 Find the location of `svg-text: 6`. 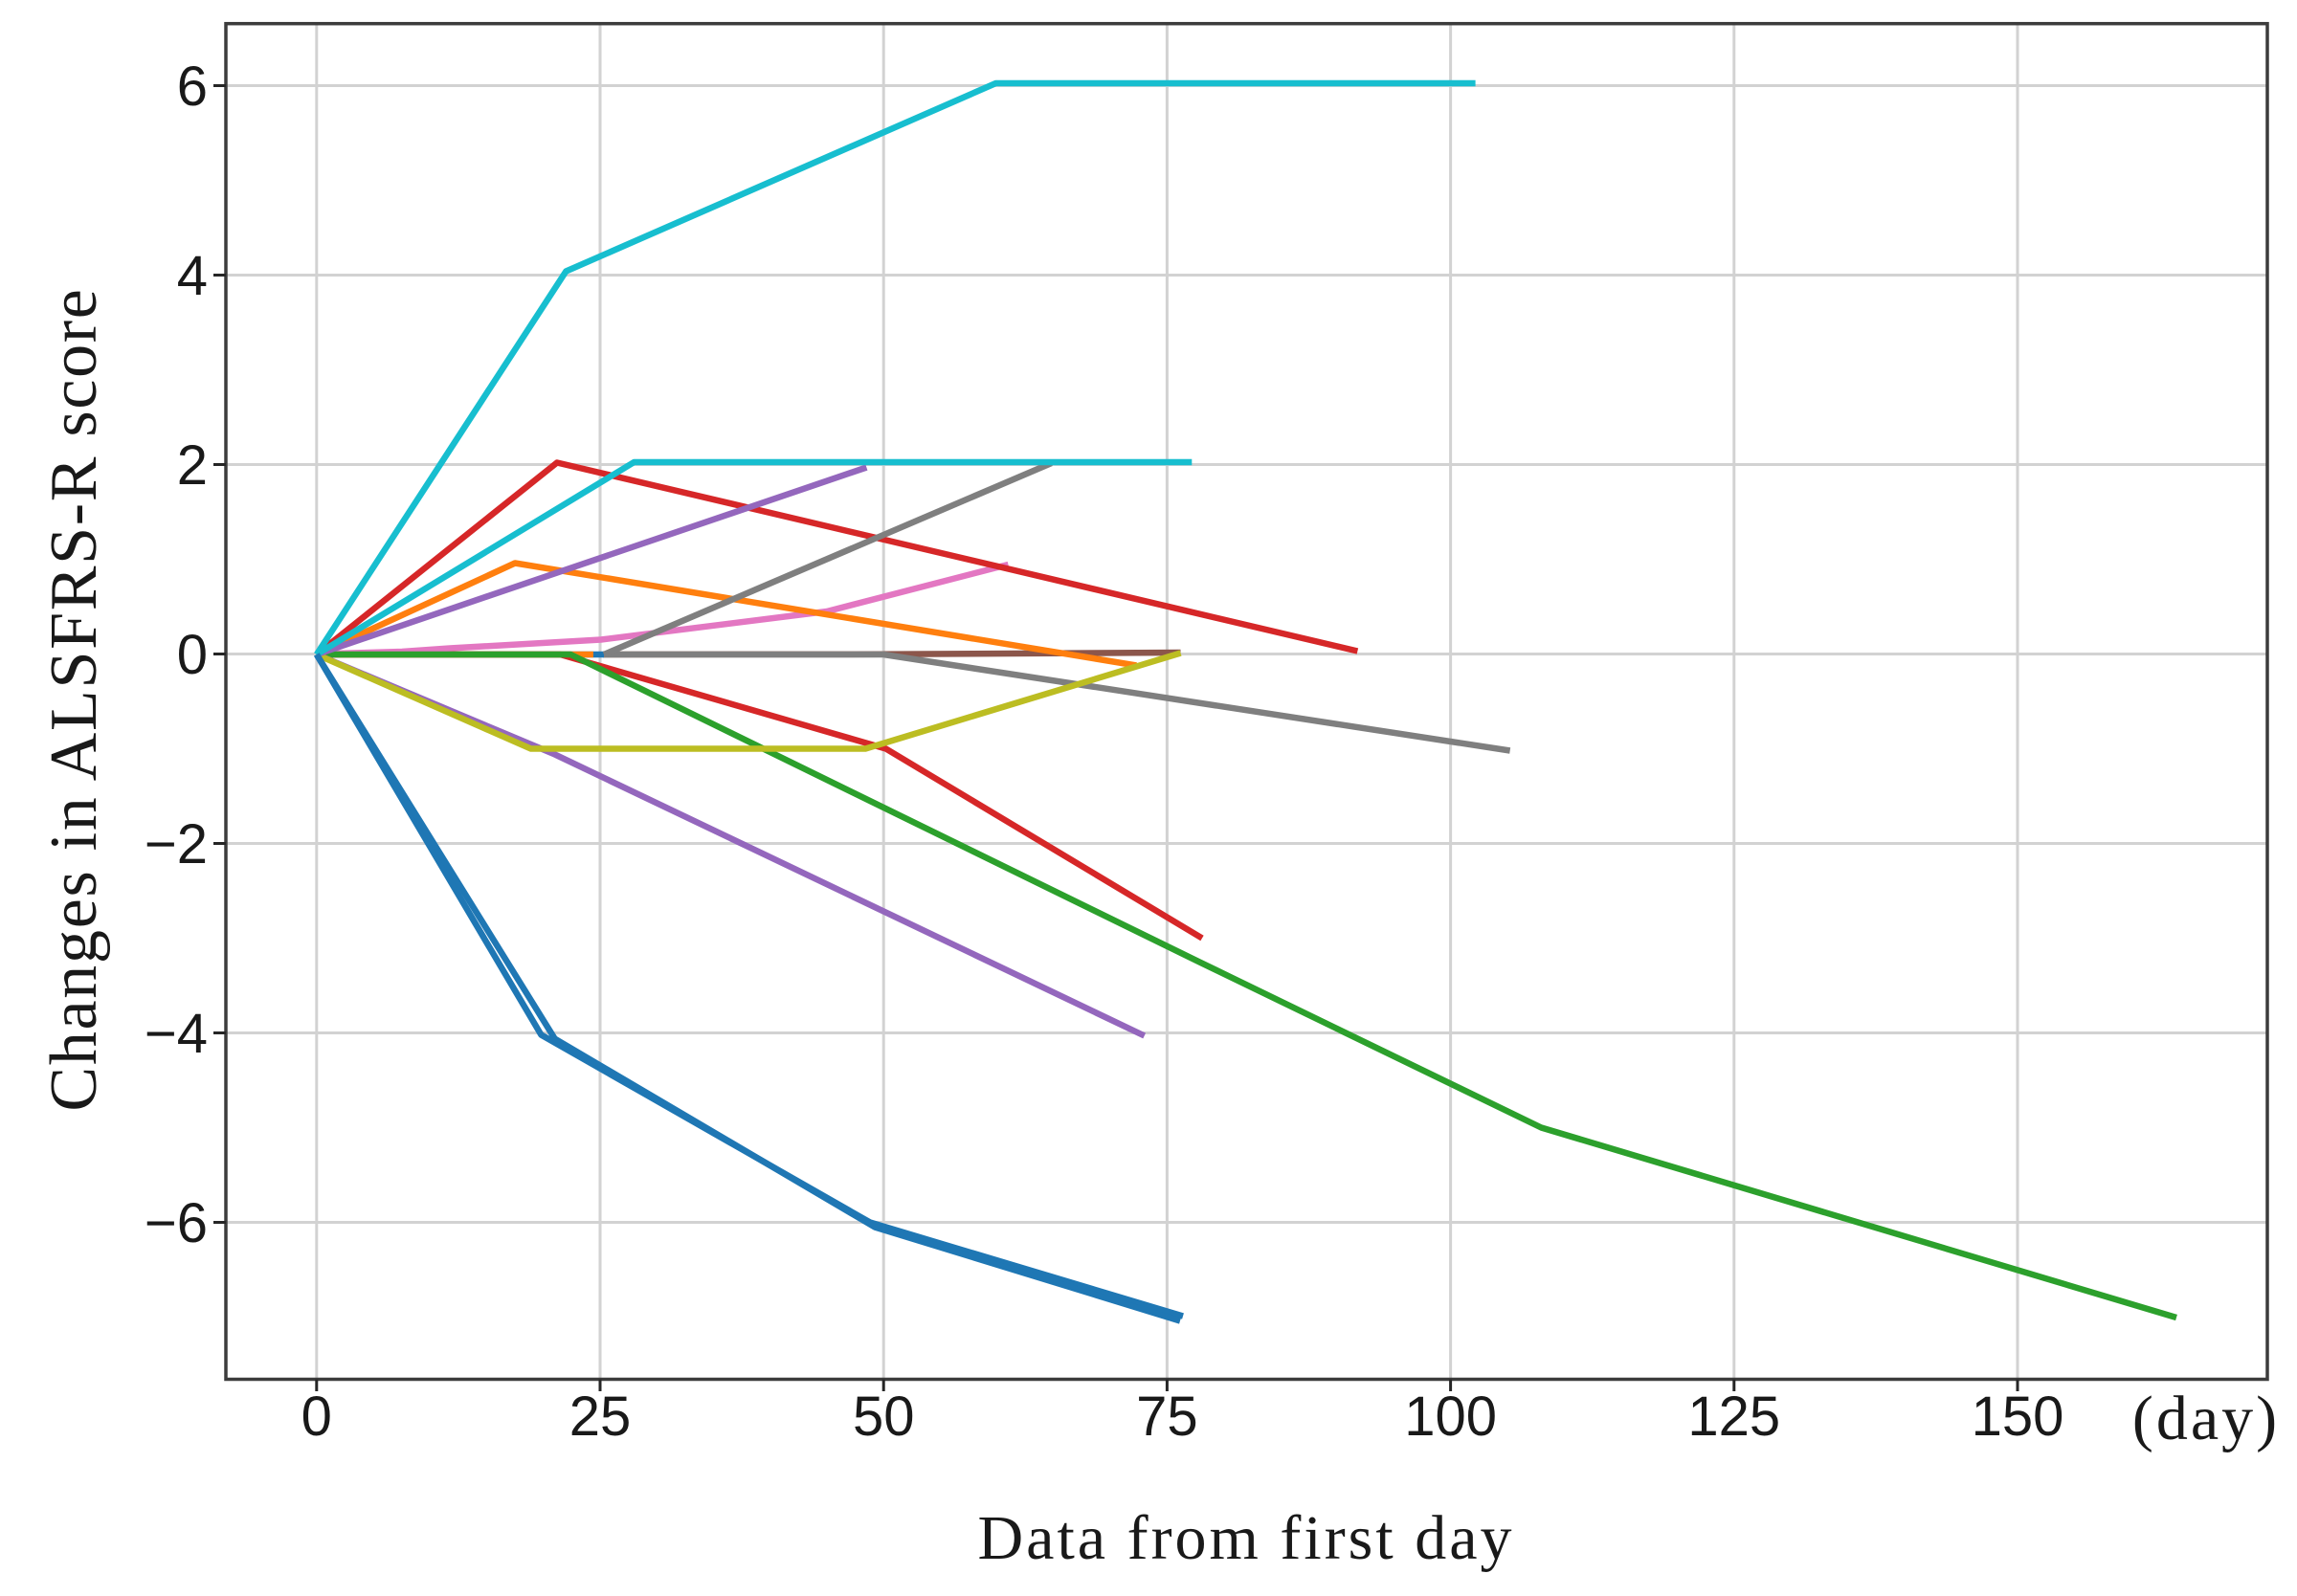

svg-text: 6 is located at coordinates (192, 87).